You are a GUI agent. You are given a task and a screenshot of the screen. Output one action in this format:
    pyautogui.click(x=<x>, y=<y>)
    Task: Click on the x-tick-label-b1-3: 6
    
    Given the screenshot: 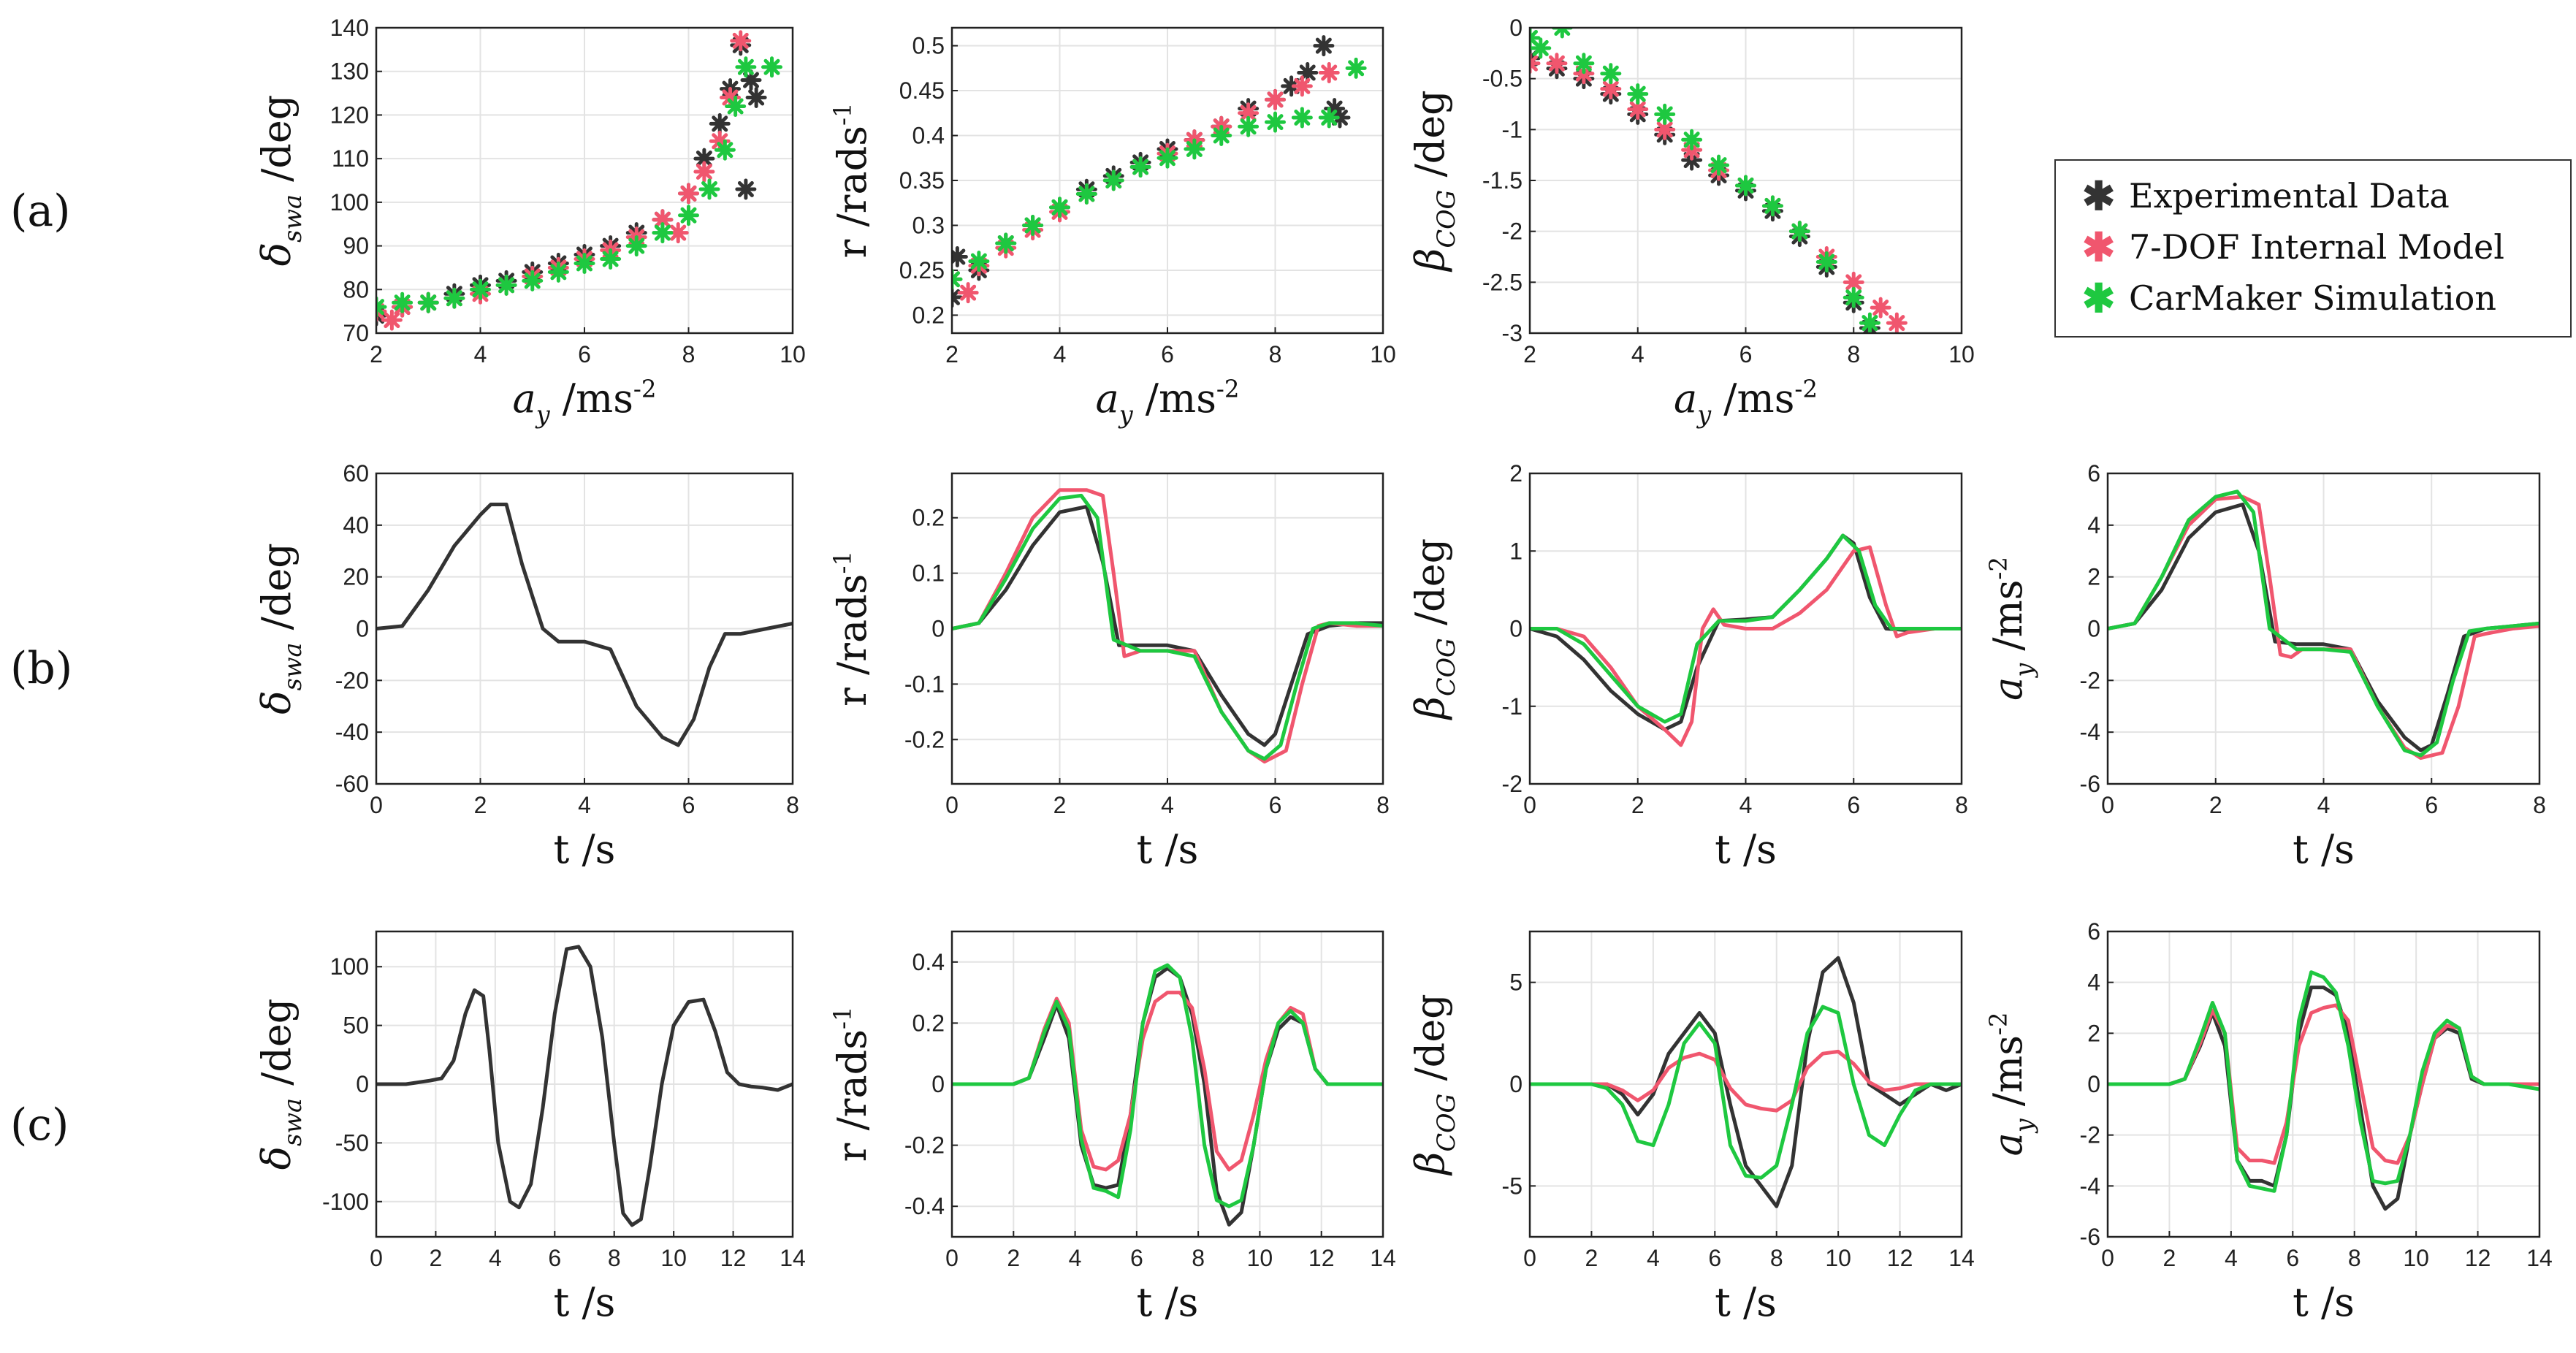 What is the action you would take?
    pyautogui.click(x=689, y=805)
    